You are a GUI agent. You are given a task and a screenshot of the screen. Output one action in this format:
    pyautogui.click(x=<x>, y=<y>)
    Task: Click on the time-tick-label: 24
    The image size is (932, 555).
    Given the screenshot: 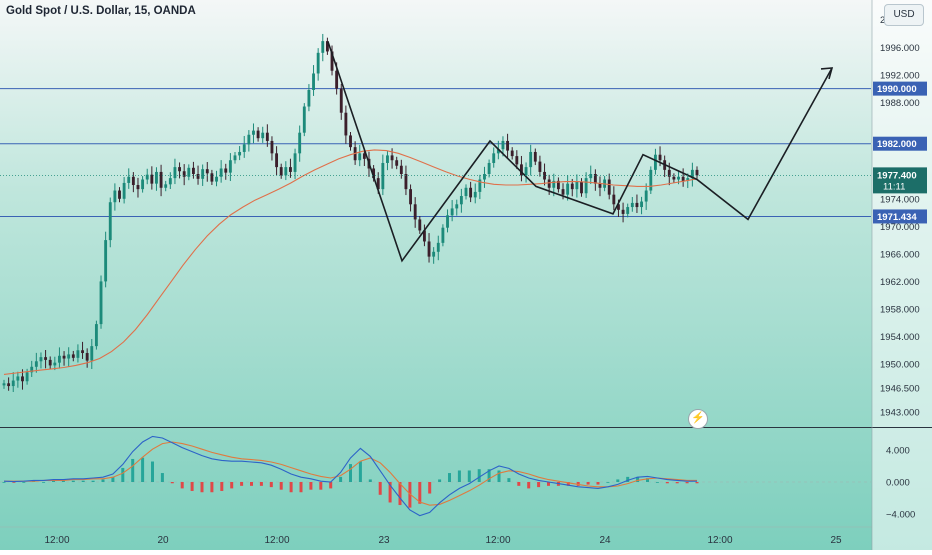 What is the action you would take?
    pyautogui.click(x=605, y=540)
    